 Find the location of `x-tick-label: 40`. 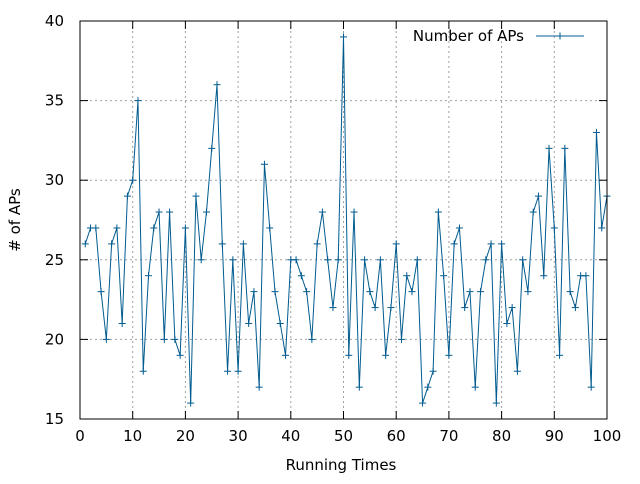

x-tick-label: 40 is located at coordinates (290, 436).